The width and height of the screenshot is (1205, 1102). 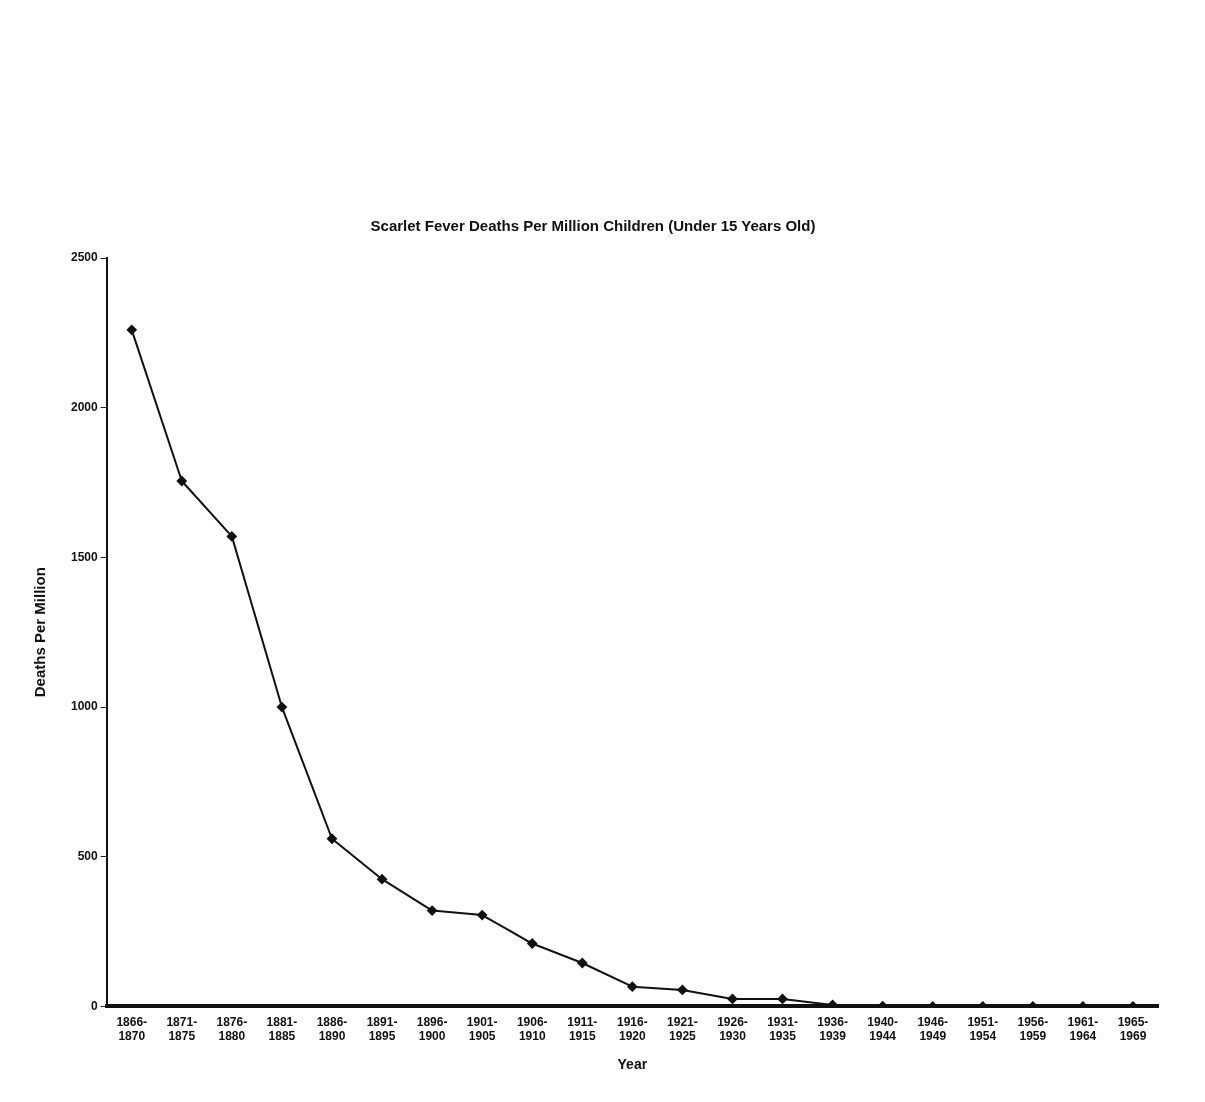 I want to click on x-tick-label: 1906-1910, so click(x=532, y=1029).